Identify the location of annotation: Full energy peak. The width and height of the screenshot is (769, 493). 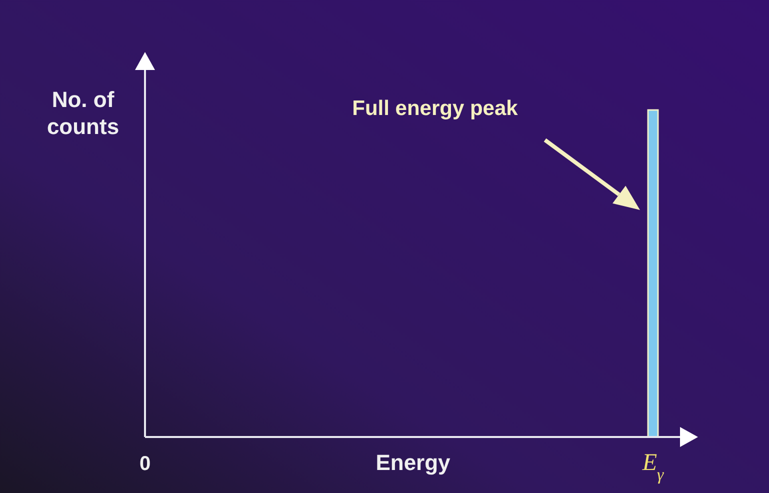
(435, 108).